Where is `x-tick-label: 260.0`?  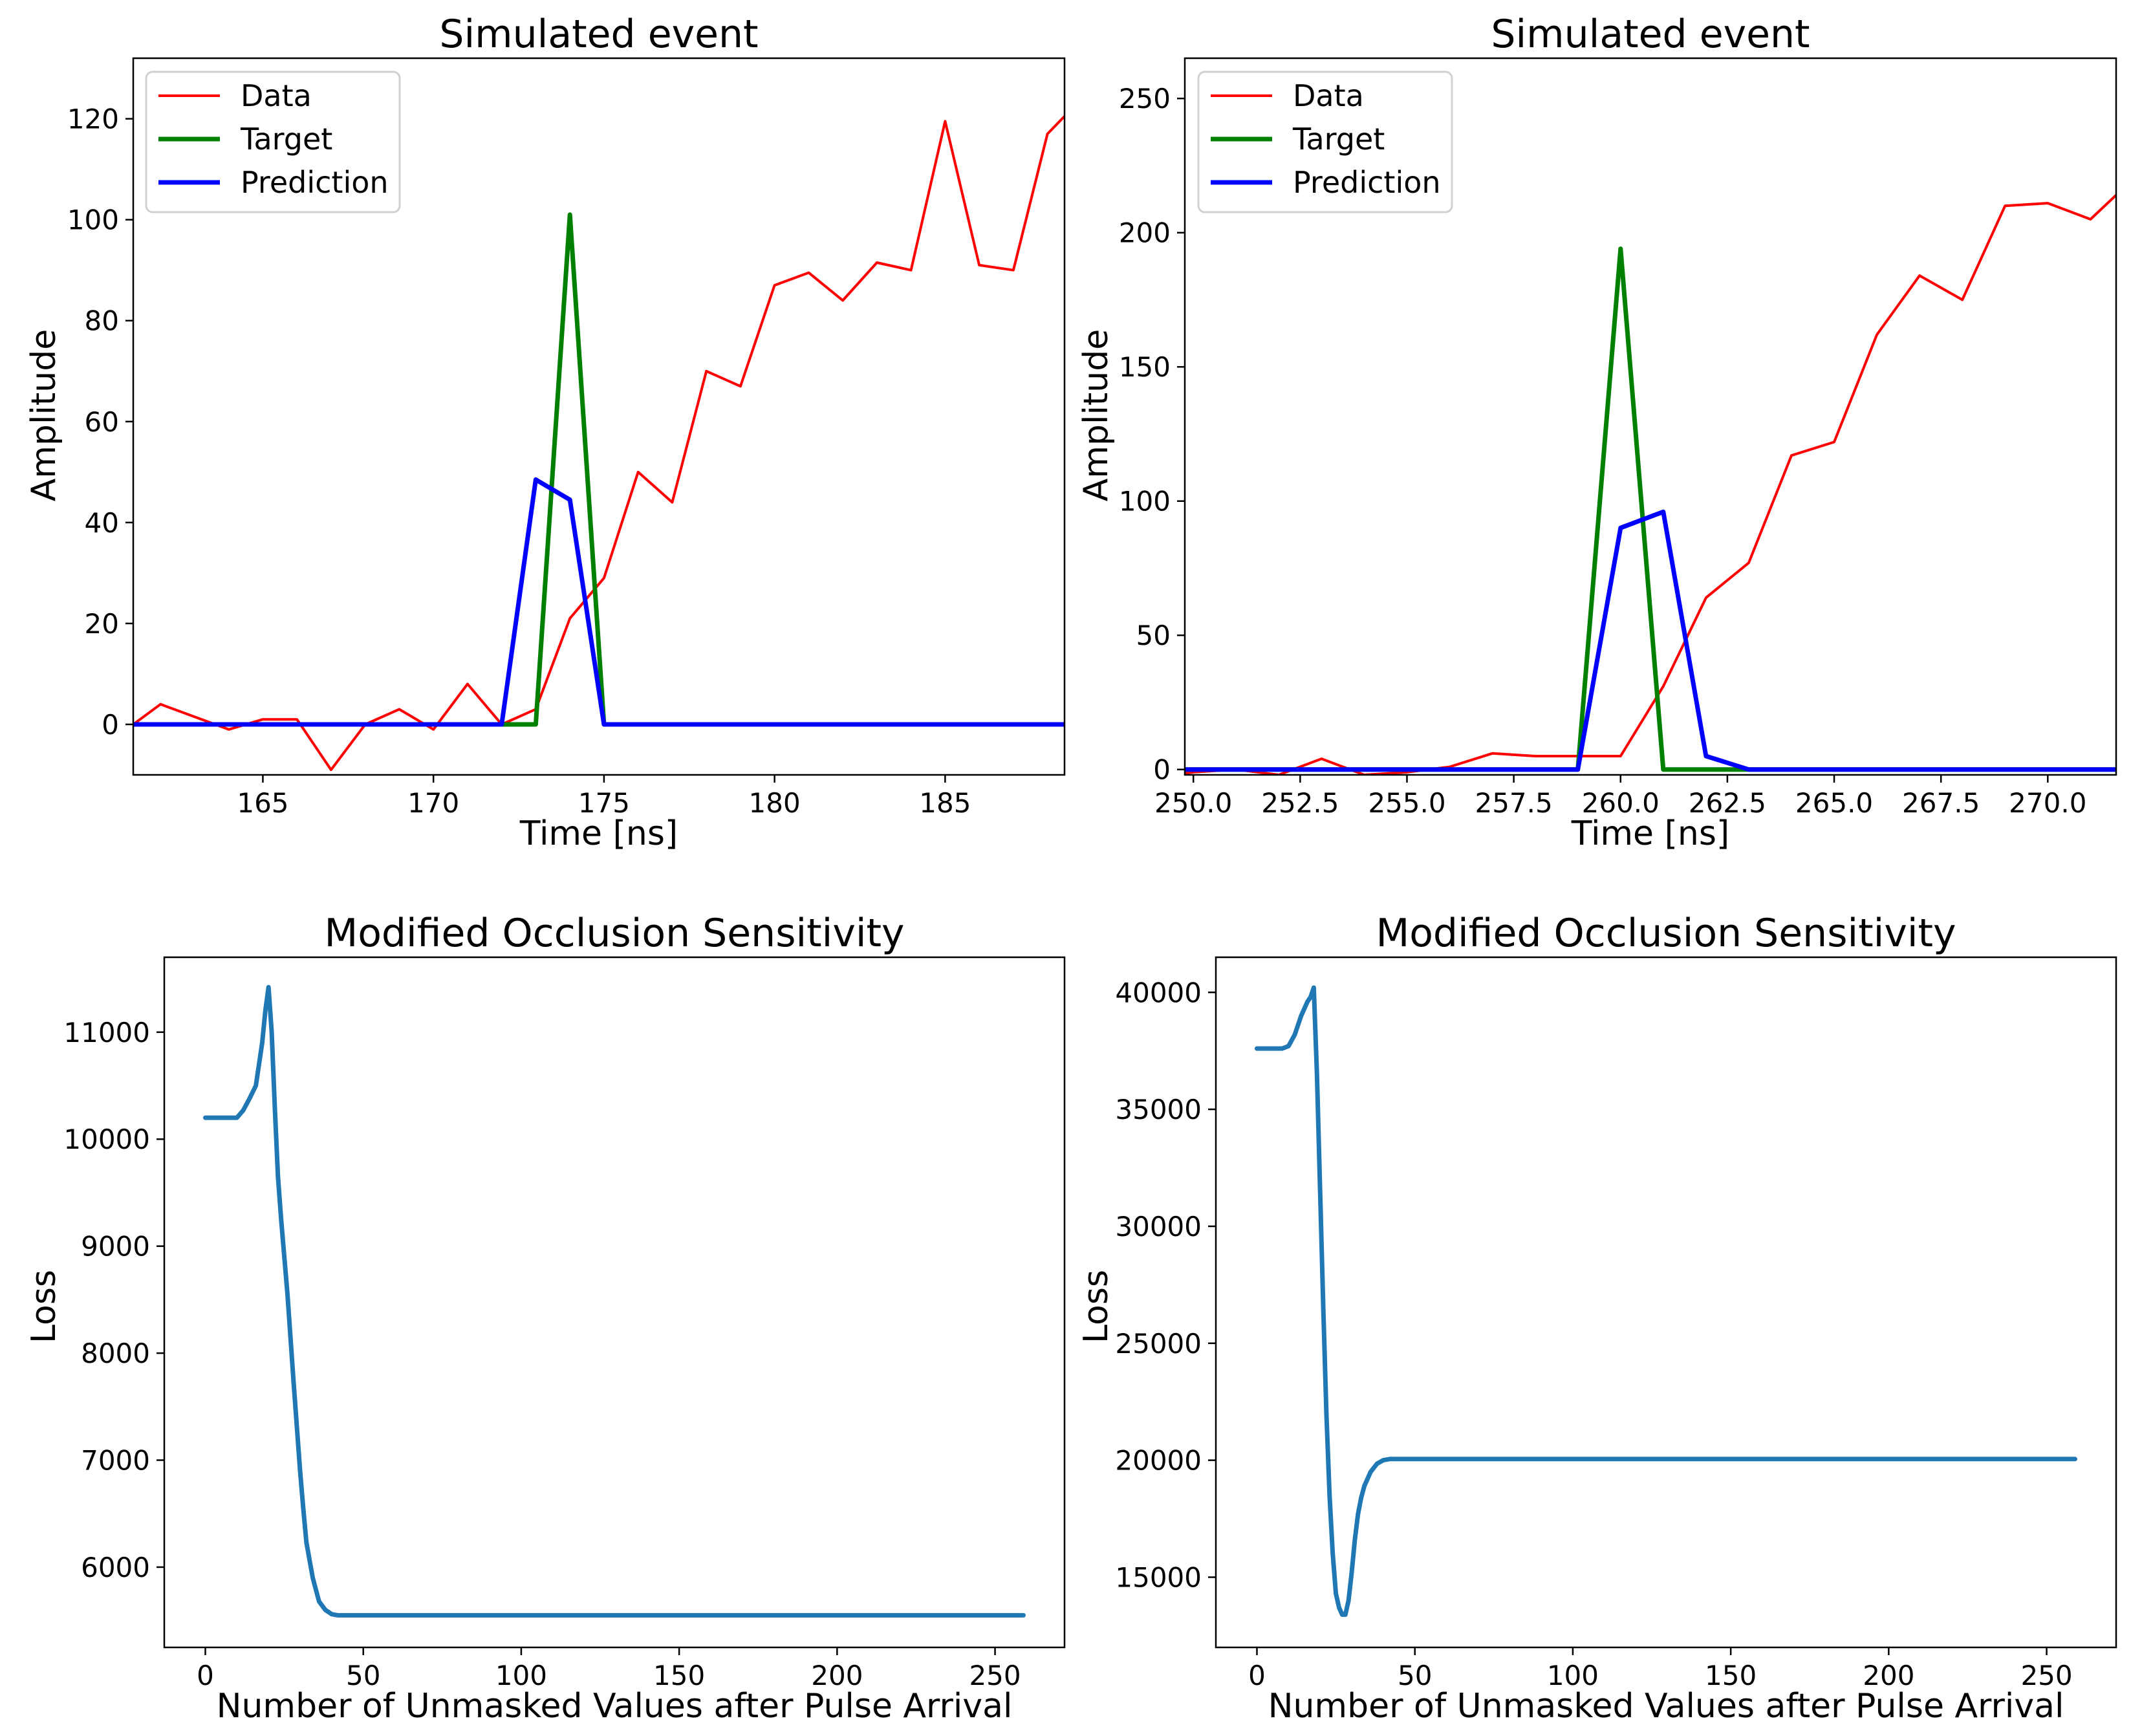
x-tick-label: 260.0 is located at coordinates (1621, 803).